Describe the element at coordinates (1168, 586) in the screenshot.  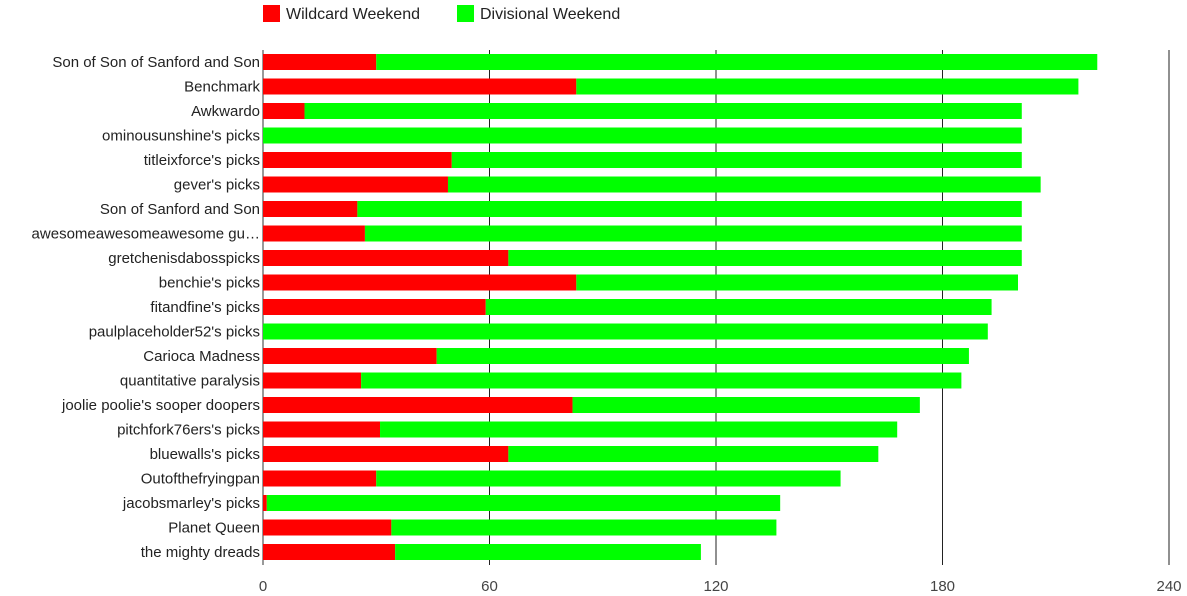
I see `x-tick-label-240: 240` at that location.